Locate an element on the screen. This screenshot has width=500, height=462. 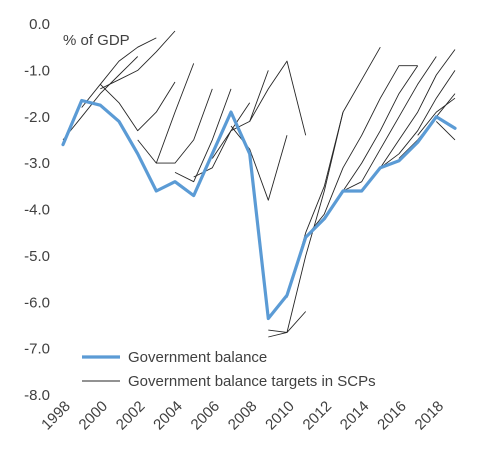
x-tick-label: 2012 is located at coordinates (318, 416).